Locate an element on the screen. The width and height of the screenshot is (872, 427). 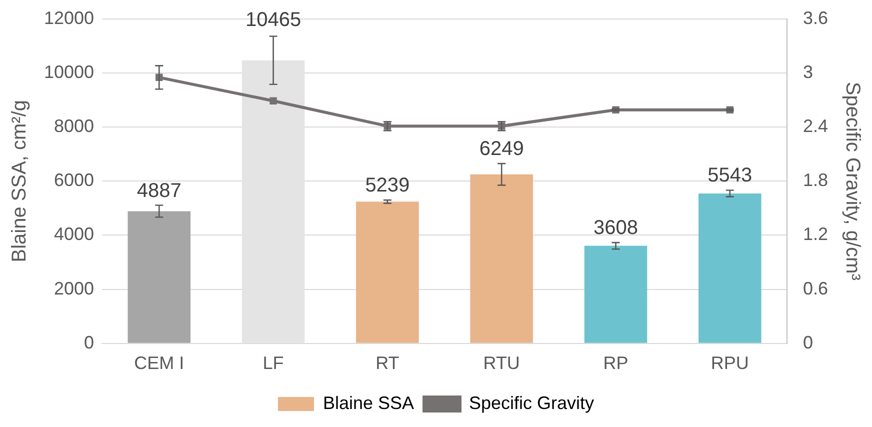
y-tick-label: 12000 is located at coordinates (69, 18).